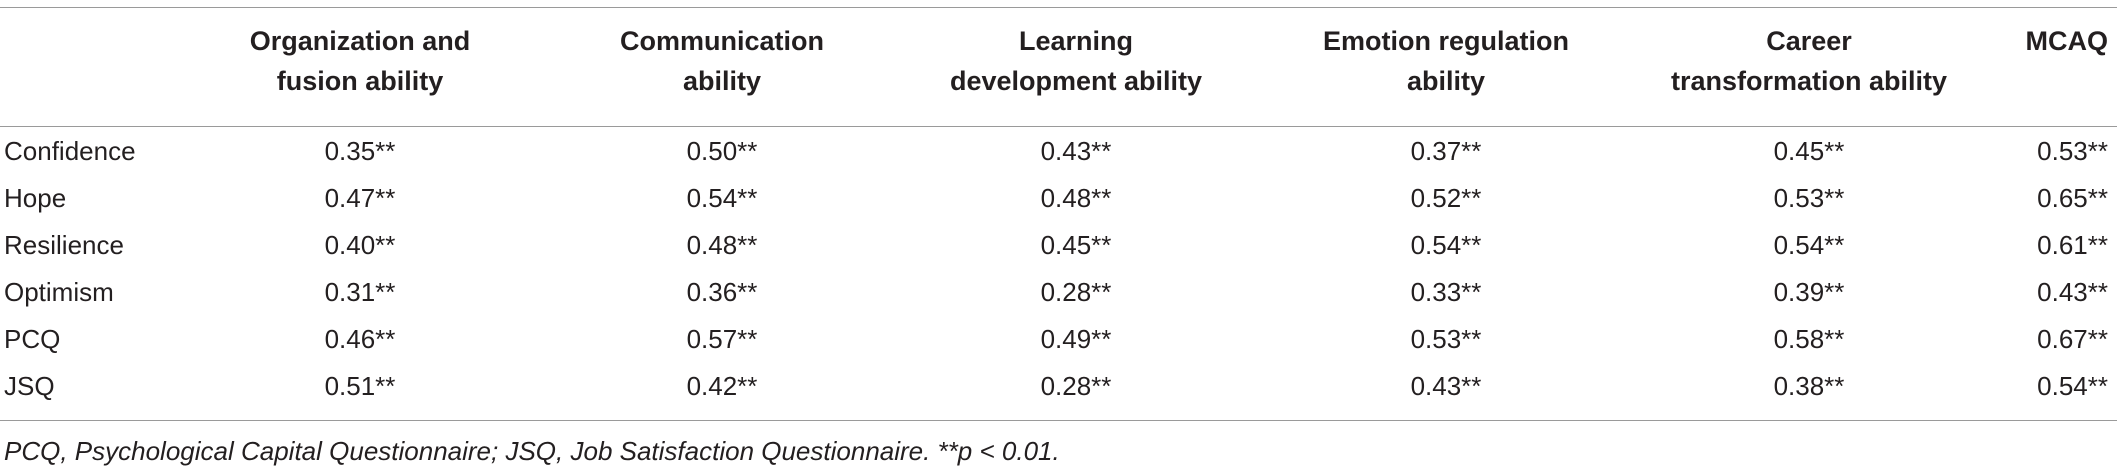 The height and width of the screenshot is (473, 2117). What do you see at coordinates (70, 151) in the screenshot?
I see `row-label: Confidence` at bounding box center [70, 151].